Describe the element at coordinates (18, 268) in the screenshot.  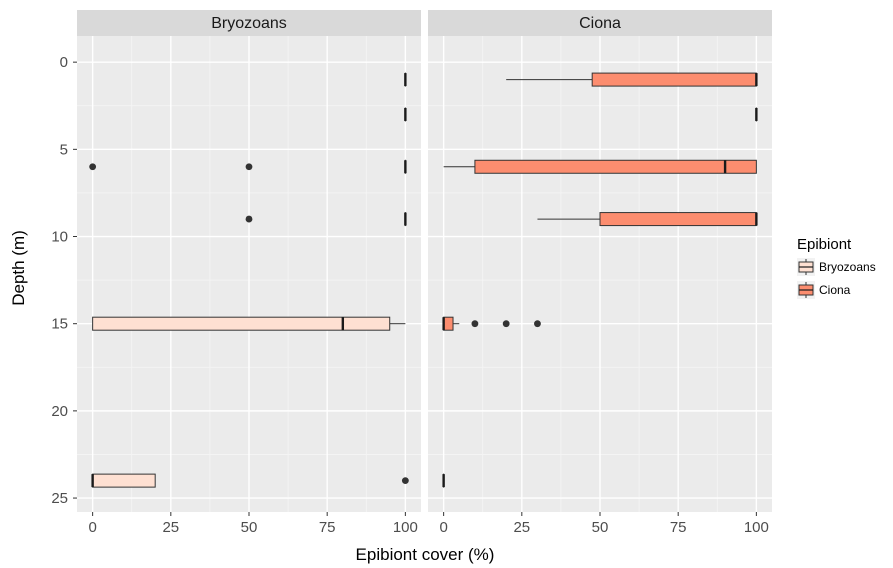
I see `y-axis-title: Depth (m)` at that location.